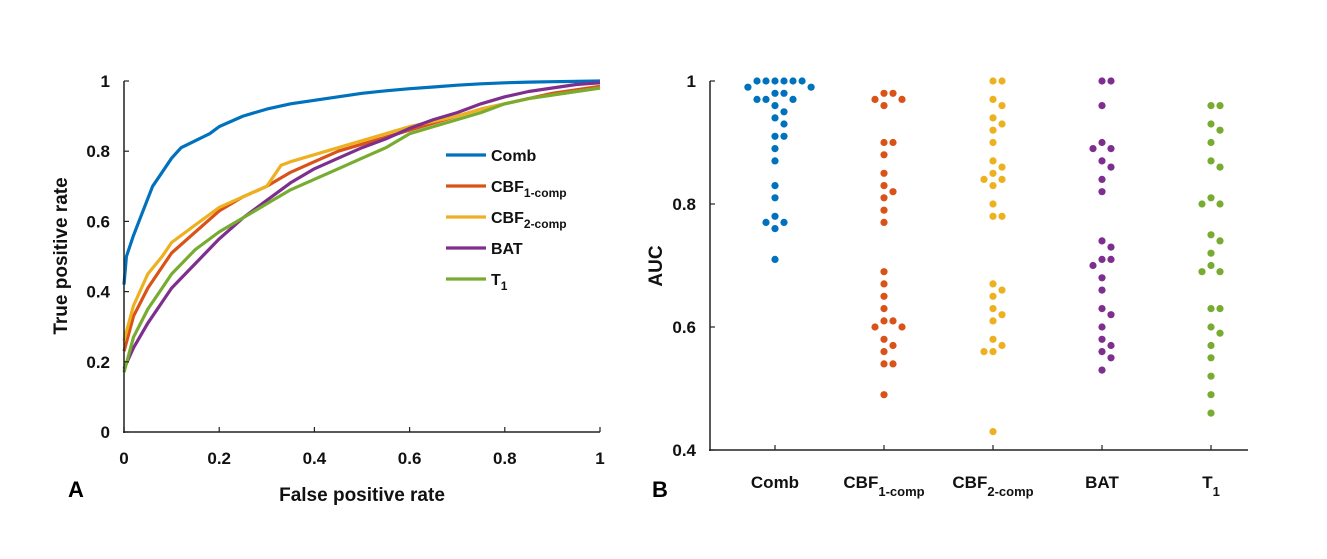 Image resolution: width=1327 pixels, height=559 pixels. What do you see at coordinates (362, 495) in the screenshot?
I see `roc-x-axis-label: False positive rate` at bounding box center [362, 495].